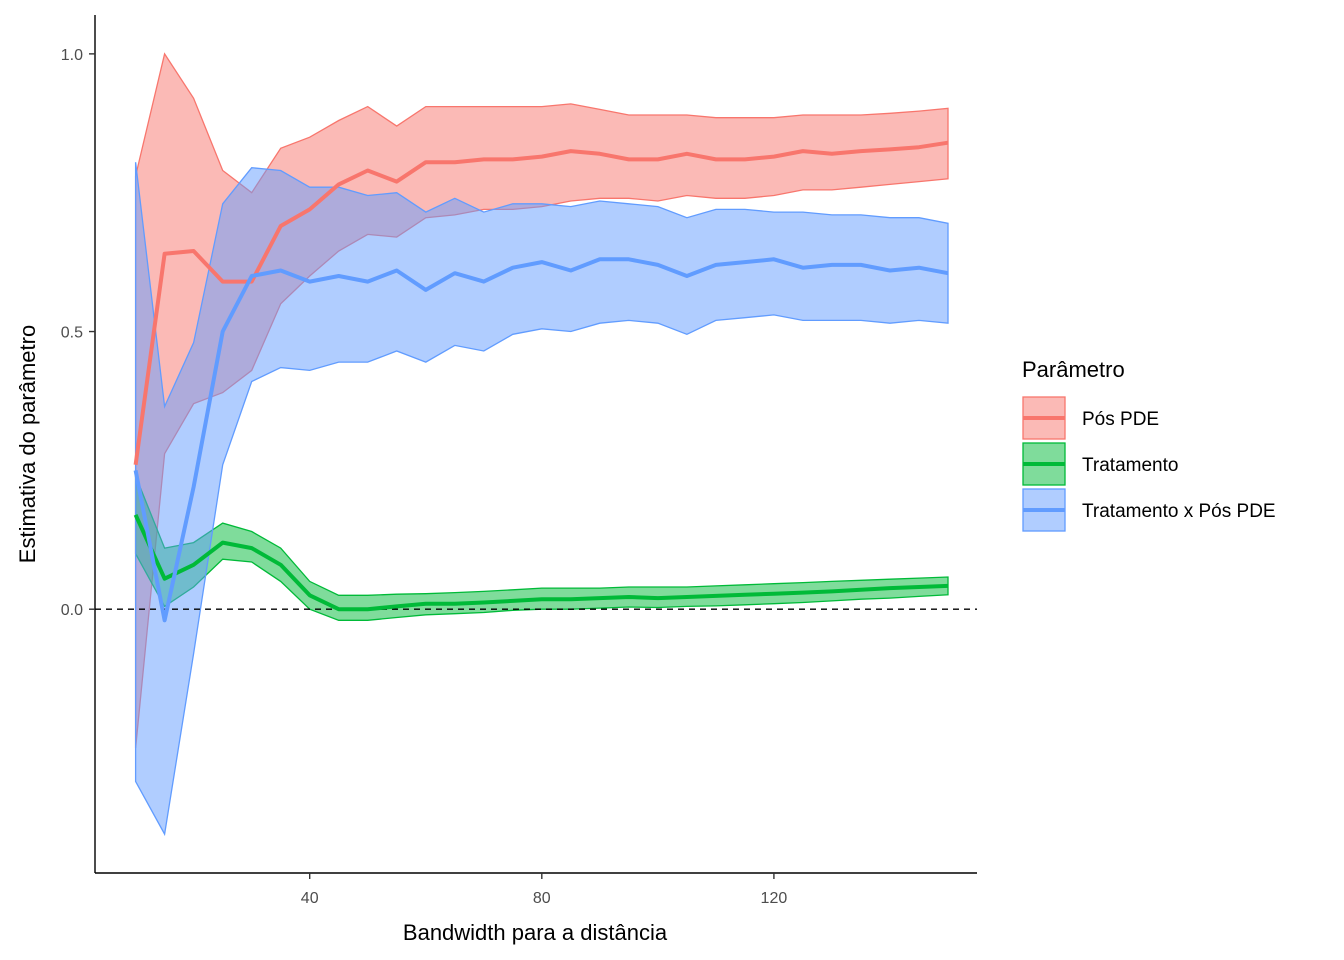  Describe the element at coordinates (1130, 465) in the screenshot. I see `legend-label: Tratamento` at that location.